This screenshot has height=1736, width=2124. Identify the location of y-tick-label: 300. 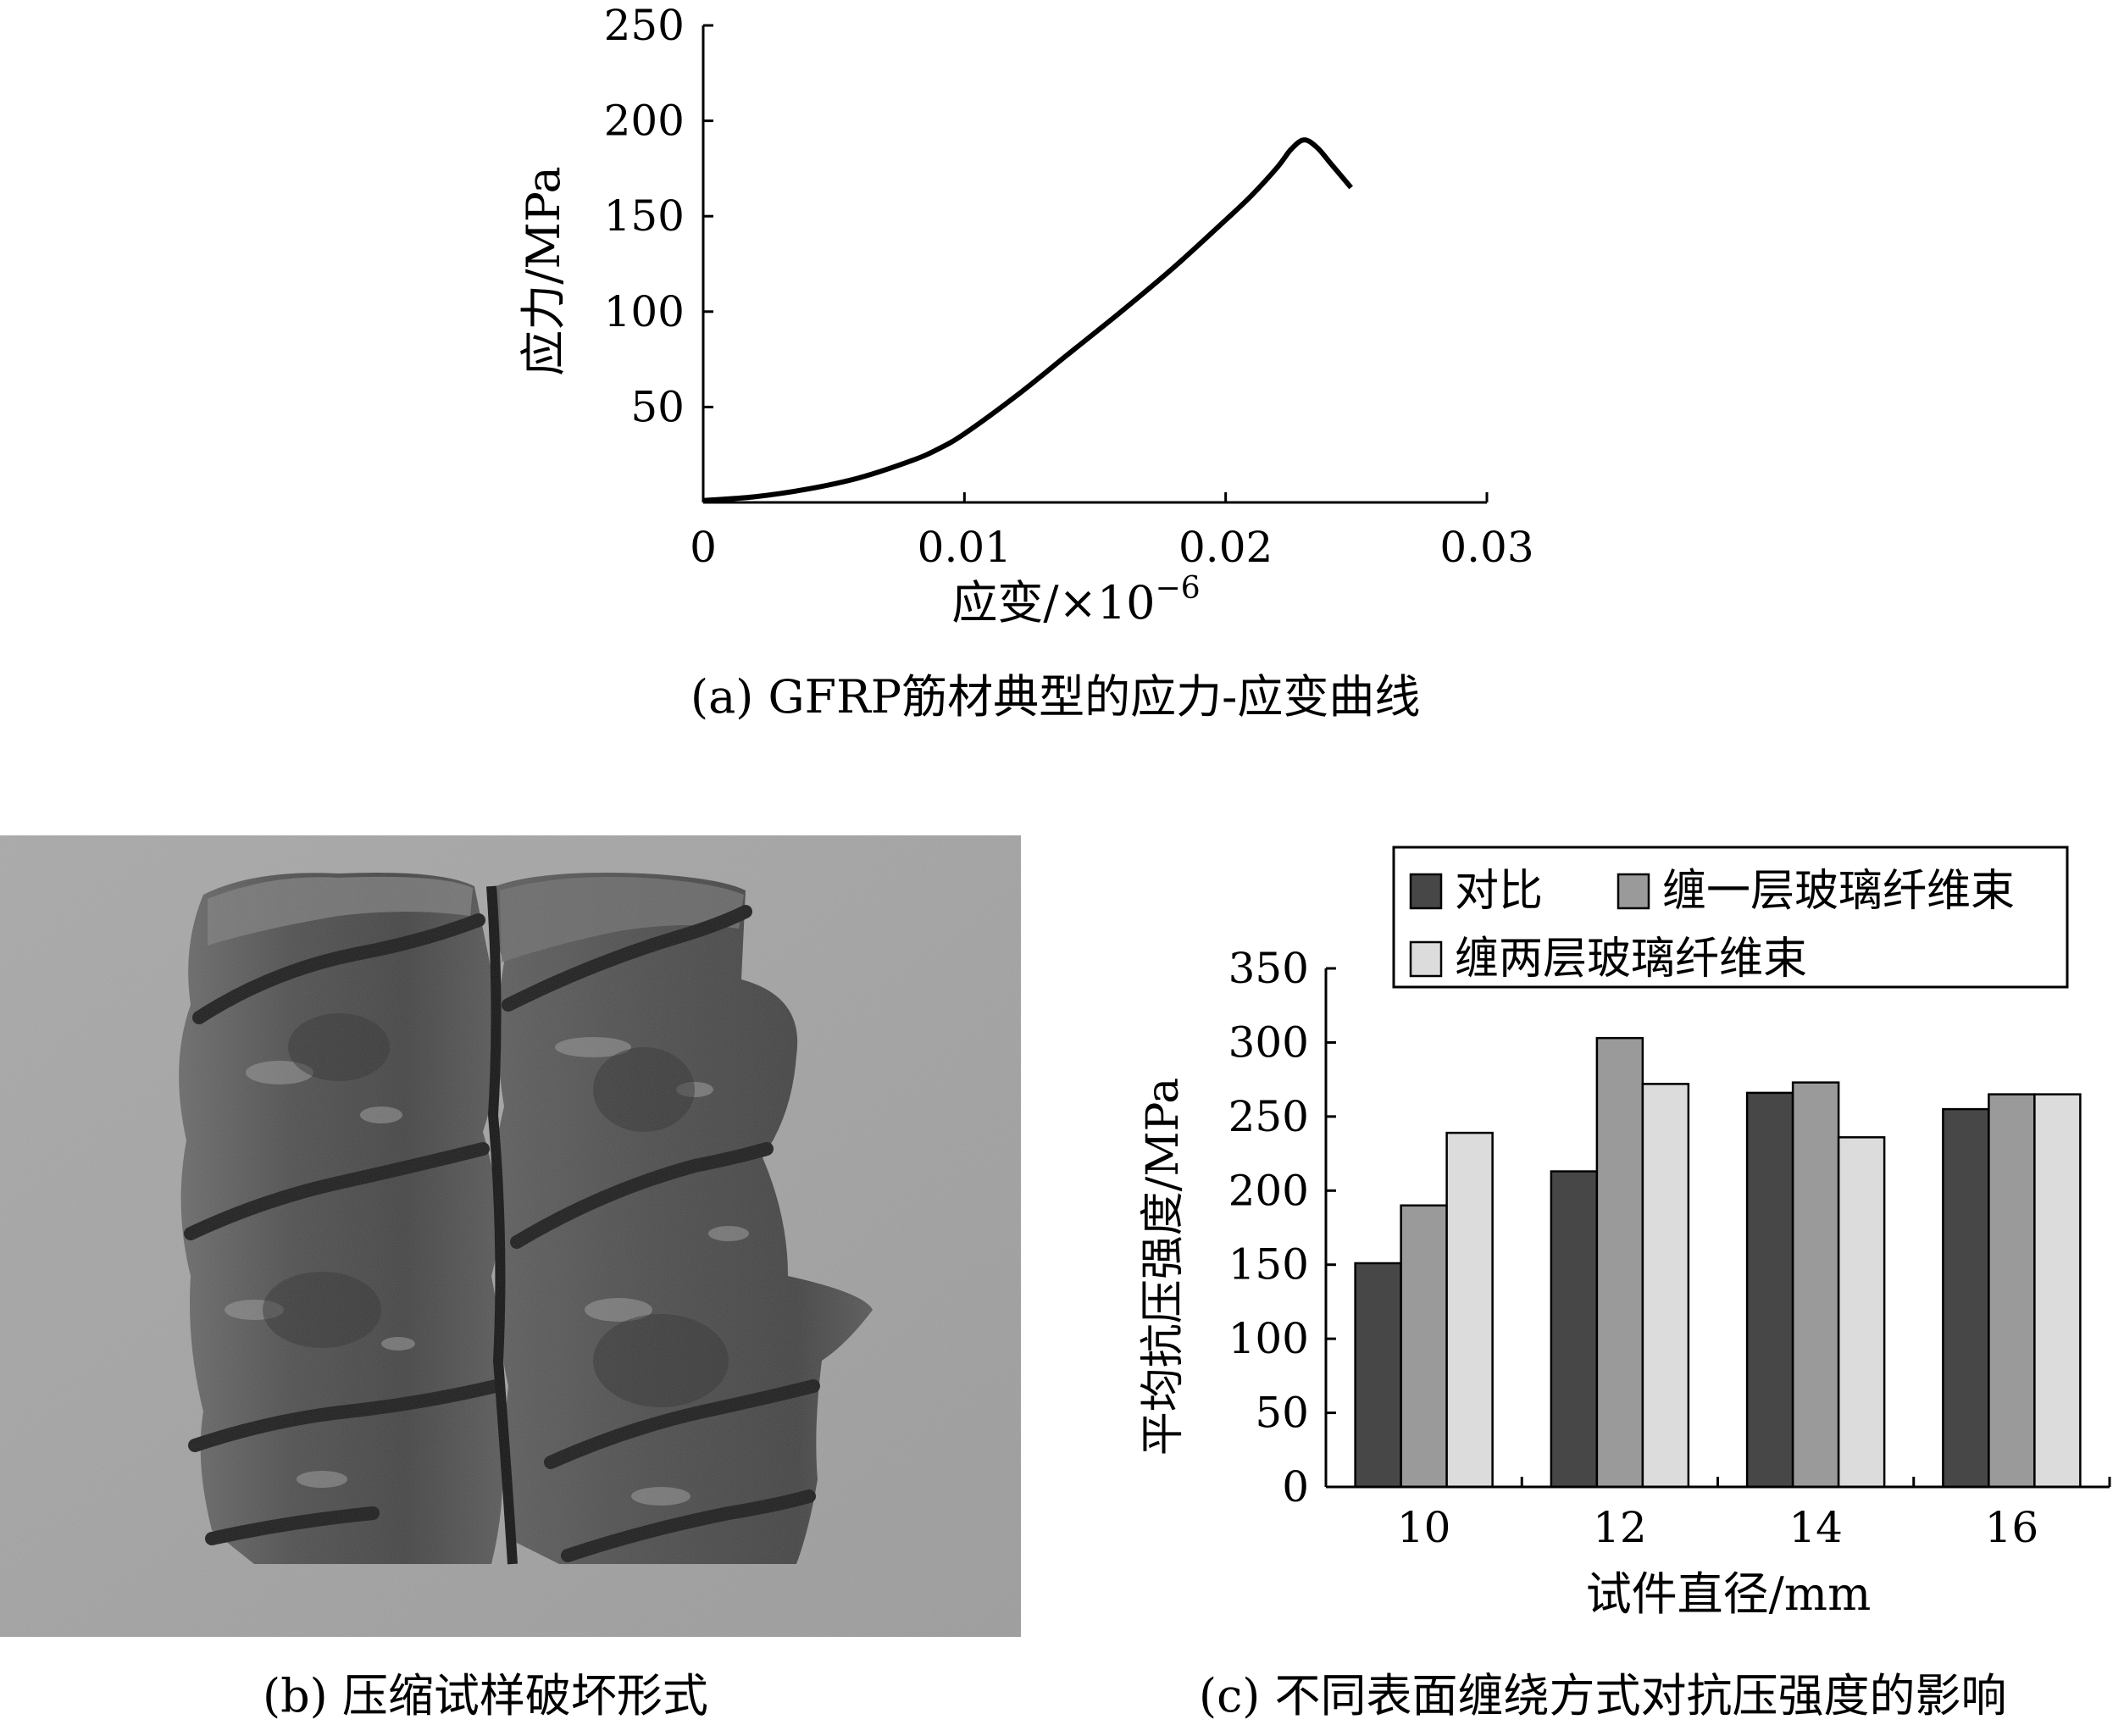
(1268, 1042).